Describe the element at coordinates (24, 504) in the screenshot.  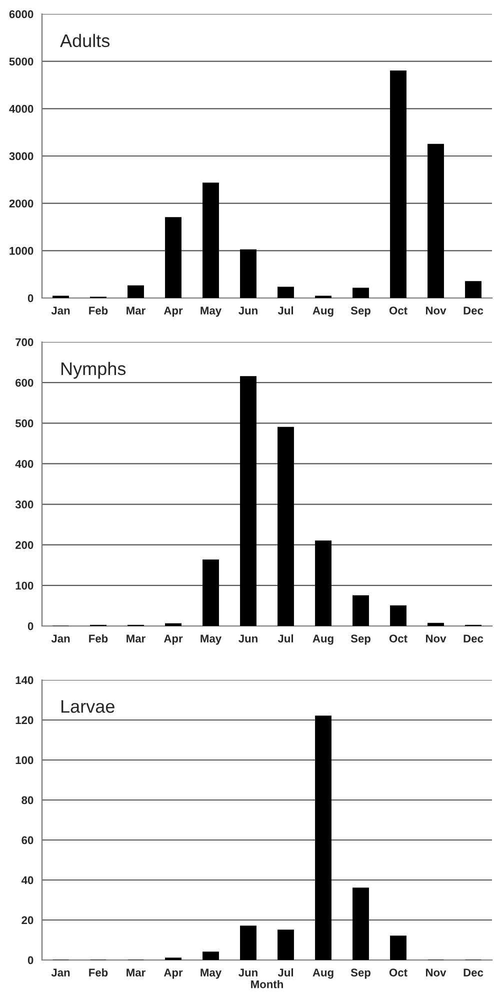
I see `y-tick-label: 300` at that location.